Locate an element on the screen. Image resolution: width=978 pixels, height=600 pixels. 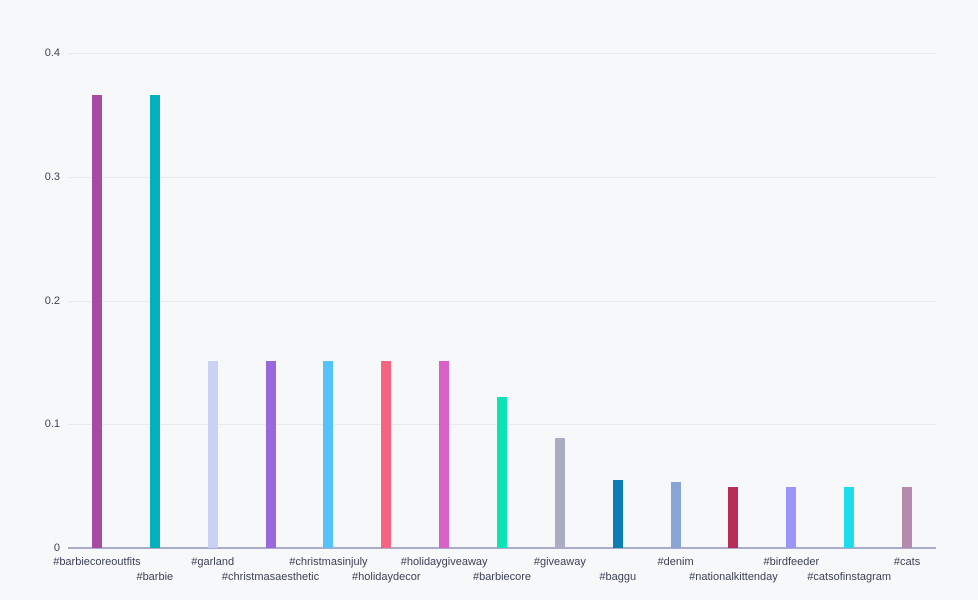
y-tick-label: 0.4 is located at coordinates (52, 53).